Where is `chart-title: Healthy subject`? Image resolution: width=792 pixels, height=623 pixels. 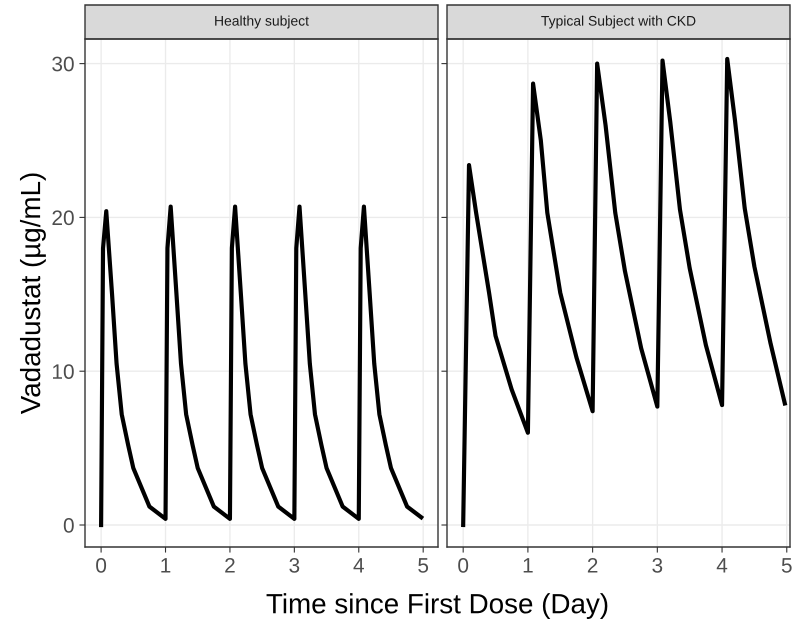 chart-title: Healthy subject is located at coordinates (262, 22).